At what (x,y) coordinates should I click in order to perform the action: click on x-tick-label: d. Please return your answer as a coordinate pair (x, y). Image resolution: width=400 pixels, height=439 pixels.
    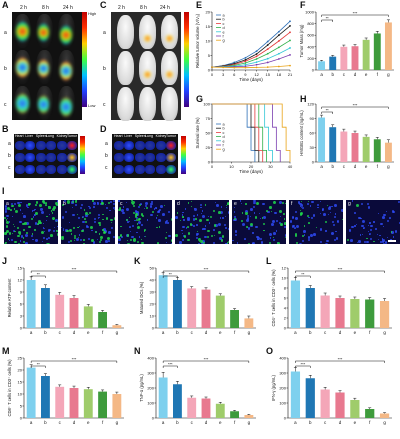
    Looking at the image, I should click on (355, 74).